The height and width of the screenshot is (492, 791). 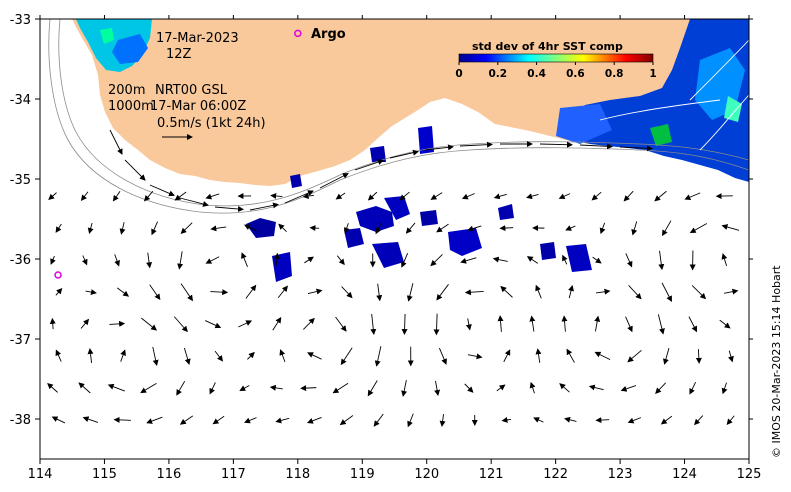 What do you see at coordinates (749, 474) in the screenshot?
I see `x-tick-label: 125` at bounding box center [749, 474].